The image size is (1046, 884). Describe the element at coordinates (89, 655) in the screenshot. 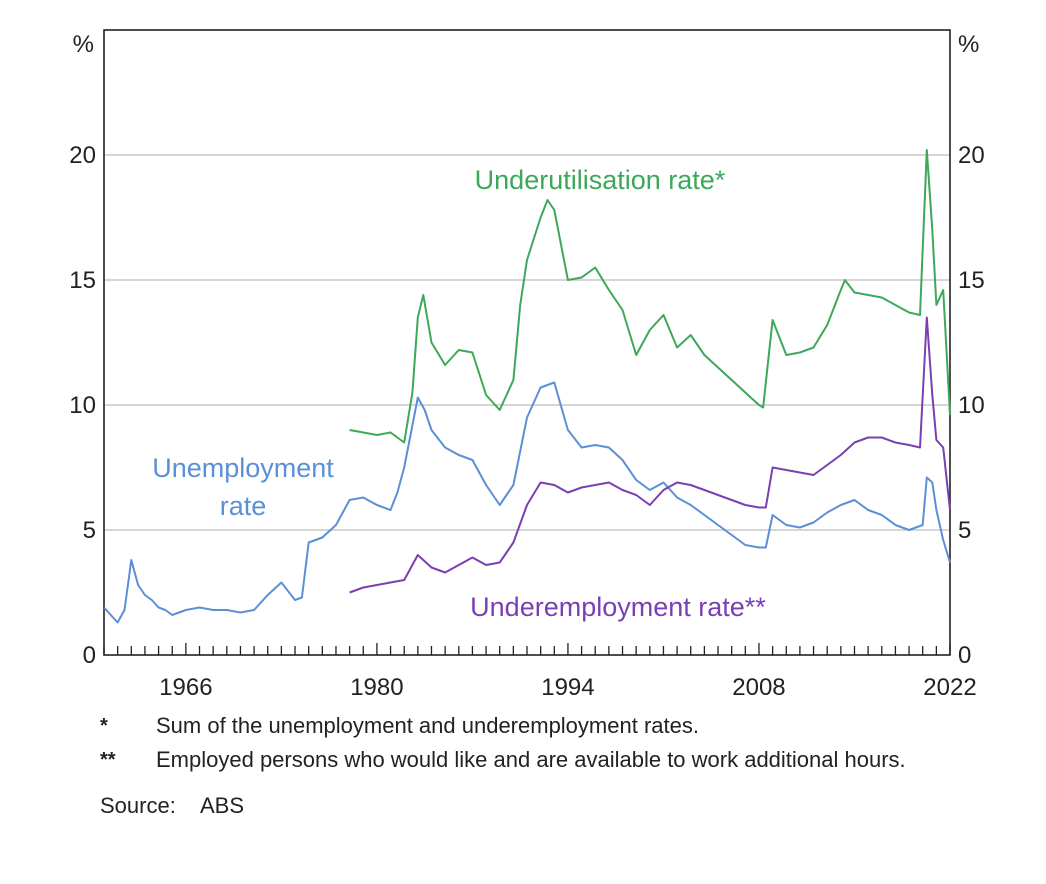

I see `y-tick-label-left: 0` at that location.